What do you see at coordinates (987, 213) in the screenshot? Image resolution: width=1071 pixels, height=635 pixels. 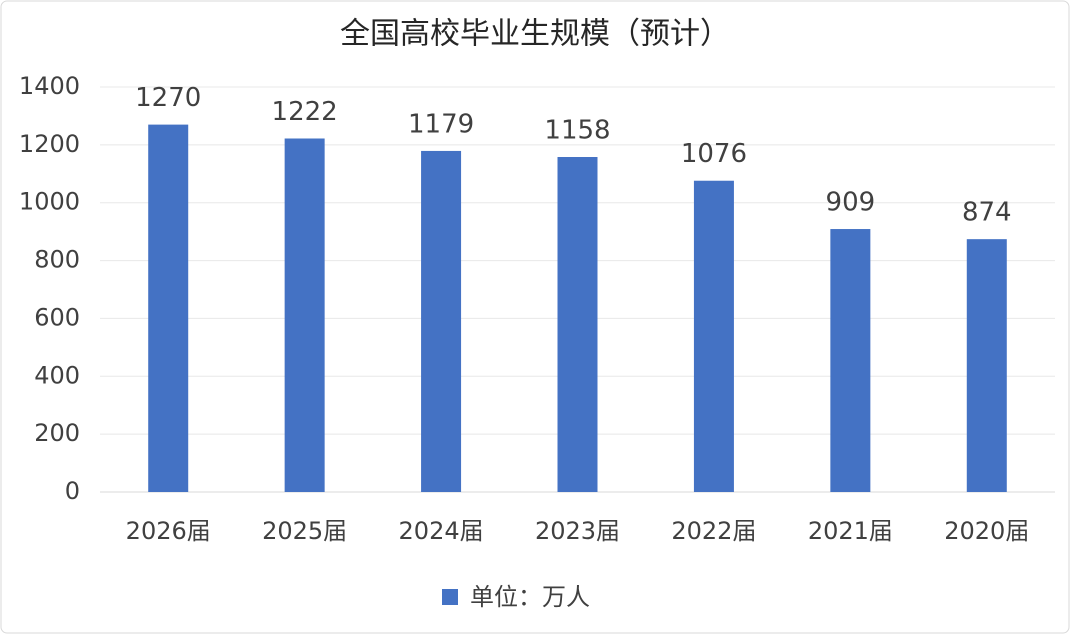 I see `data-label: 874` at bounding box center [987, 213].